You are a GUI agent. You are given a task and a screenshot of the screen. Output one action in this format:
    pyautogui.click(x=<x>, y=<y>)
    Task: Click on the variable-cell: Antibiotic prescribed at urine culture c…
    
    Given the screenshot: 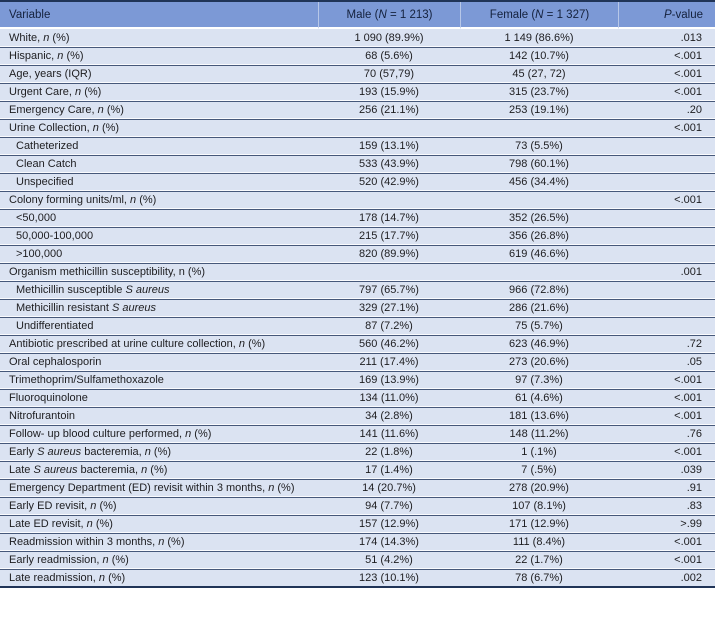 What is the action you would take?
    pyautogui.click(x=159, y=344)
    